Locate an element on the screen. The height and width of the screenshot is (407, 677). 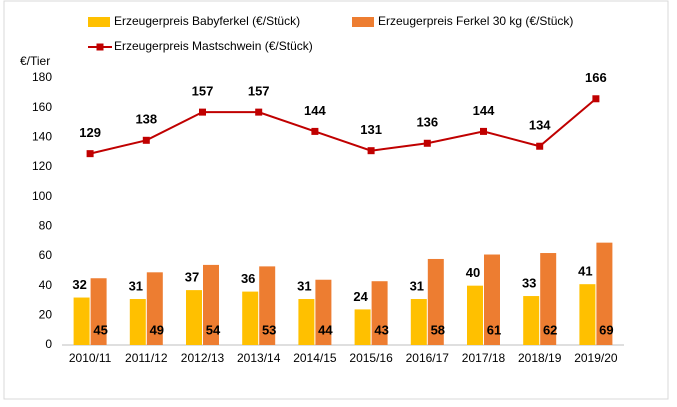
y-axis-label: €/Tier is located at coordinates (35, 61).